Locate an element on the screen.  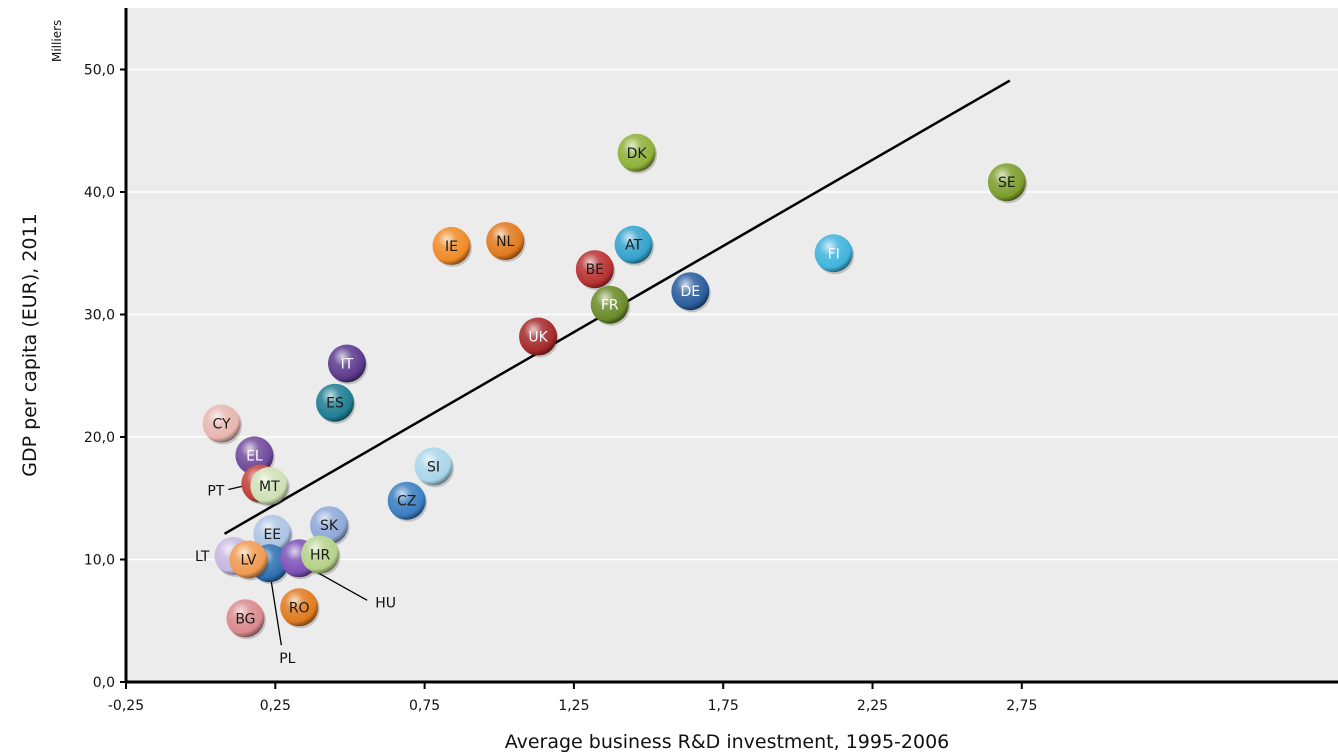
bubble-label: DE is located at coordinates (691, 292).